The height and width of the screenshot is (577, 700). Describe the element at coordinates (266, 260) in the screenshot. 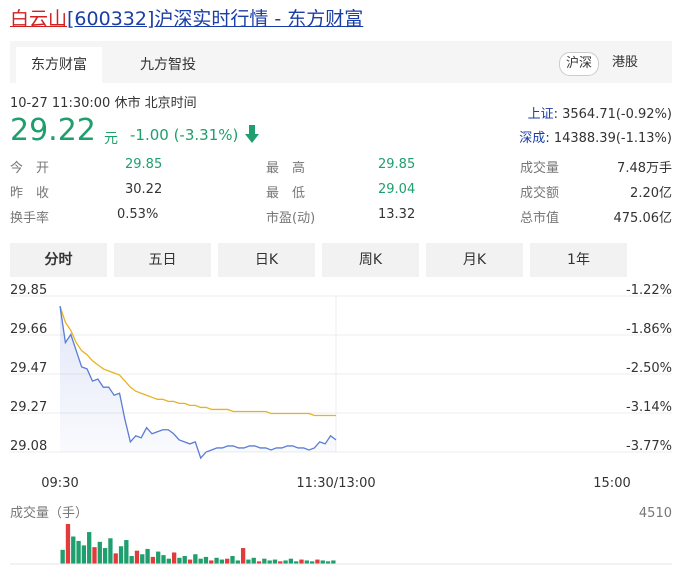

I see `tab-daily-k: 日K` at that location.